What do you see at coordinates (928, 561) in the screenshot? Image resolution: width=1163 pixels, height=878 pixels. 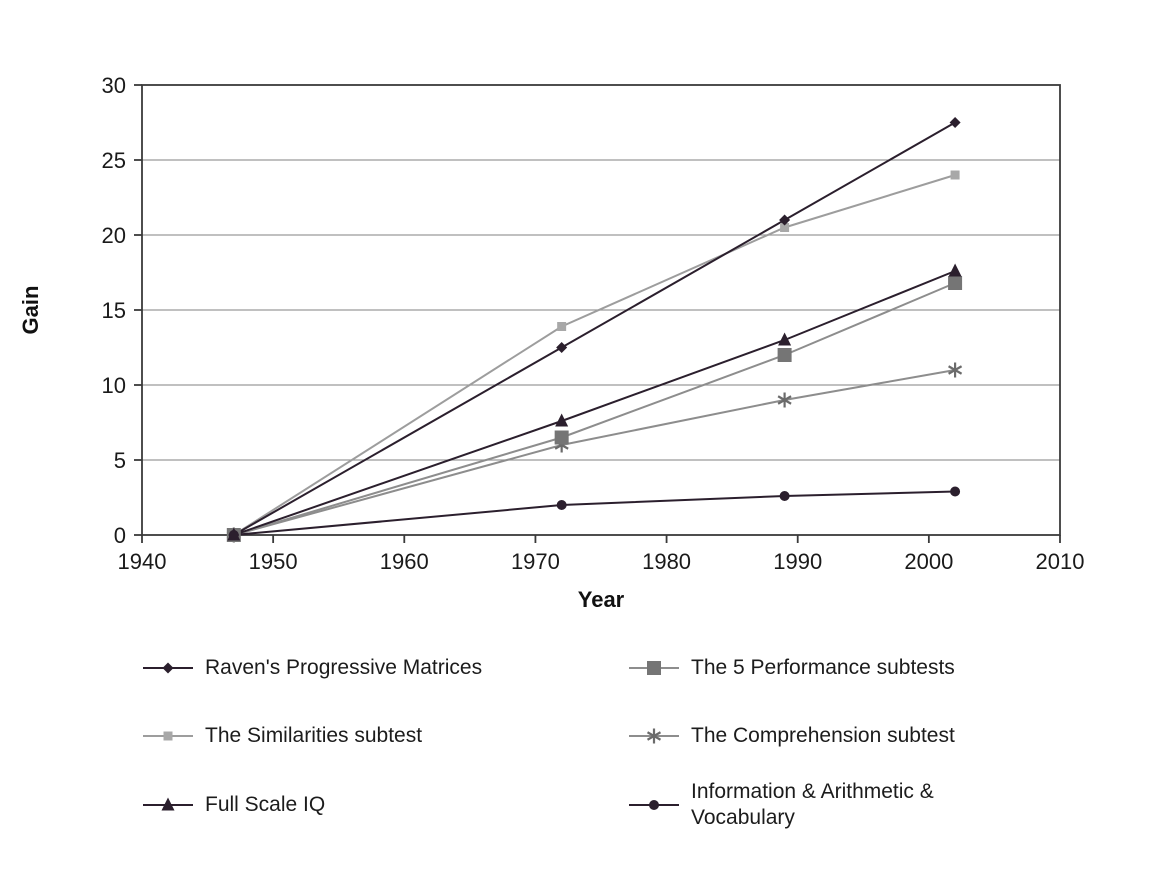 I see `x-tick-label: 2000` at bounding box center [928, 561].